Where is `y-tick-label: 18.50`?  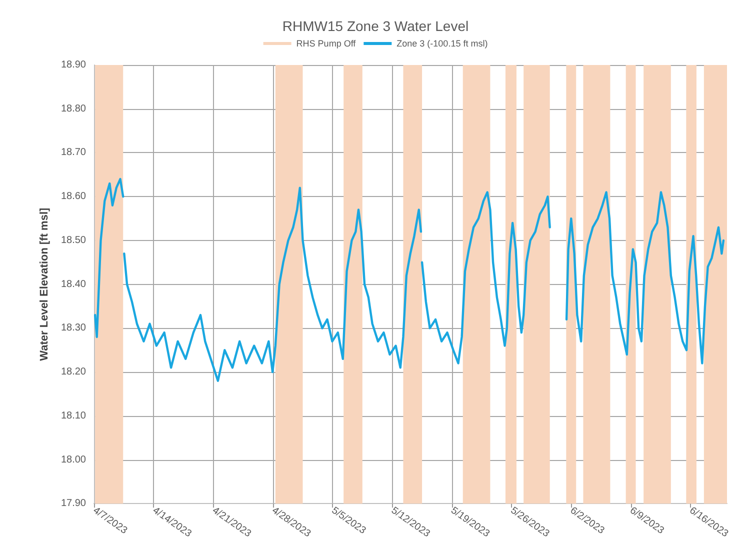 y-tick-label: 18.50 is located at coordinates (73, 240).